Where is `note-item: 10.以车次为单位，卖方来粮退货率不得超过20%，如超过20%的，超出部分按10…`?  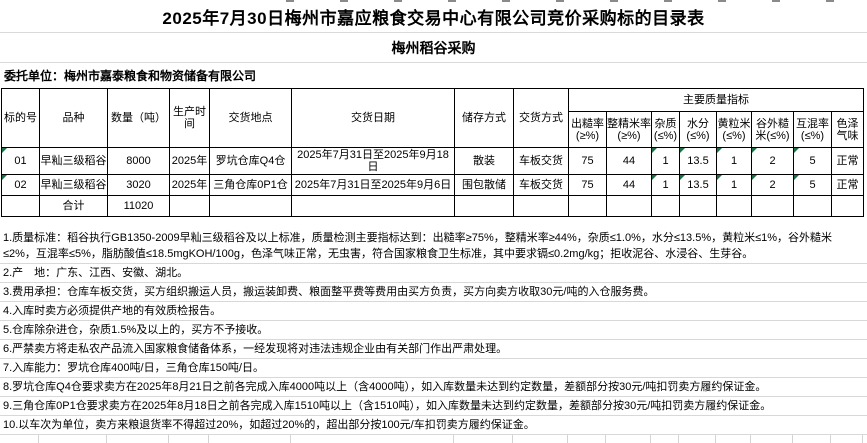
note-item: 10.以车次为单位，卖方来粮退货率不得超过20%，如超过20%的，超出部分按10… is located at coordinates (433, 425).